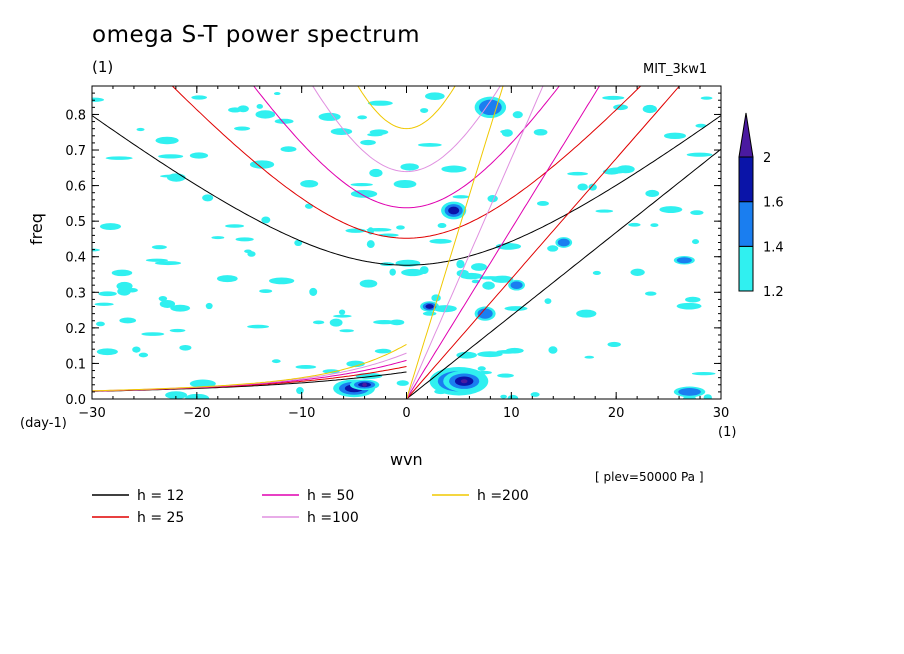  What do you see at coordinates (160, 518) in the screenshot?
I see `legend-label: h = 25` at bounding box center [160, 518].